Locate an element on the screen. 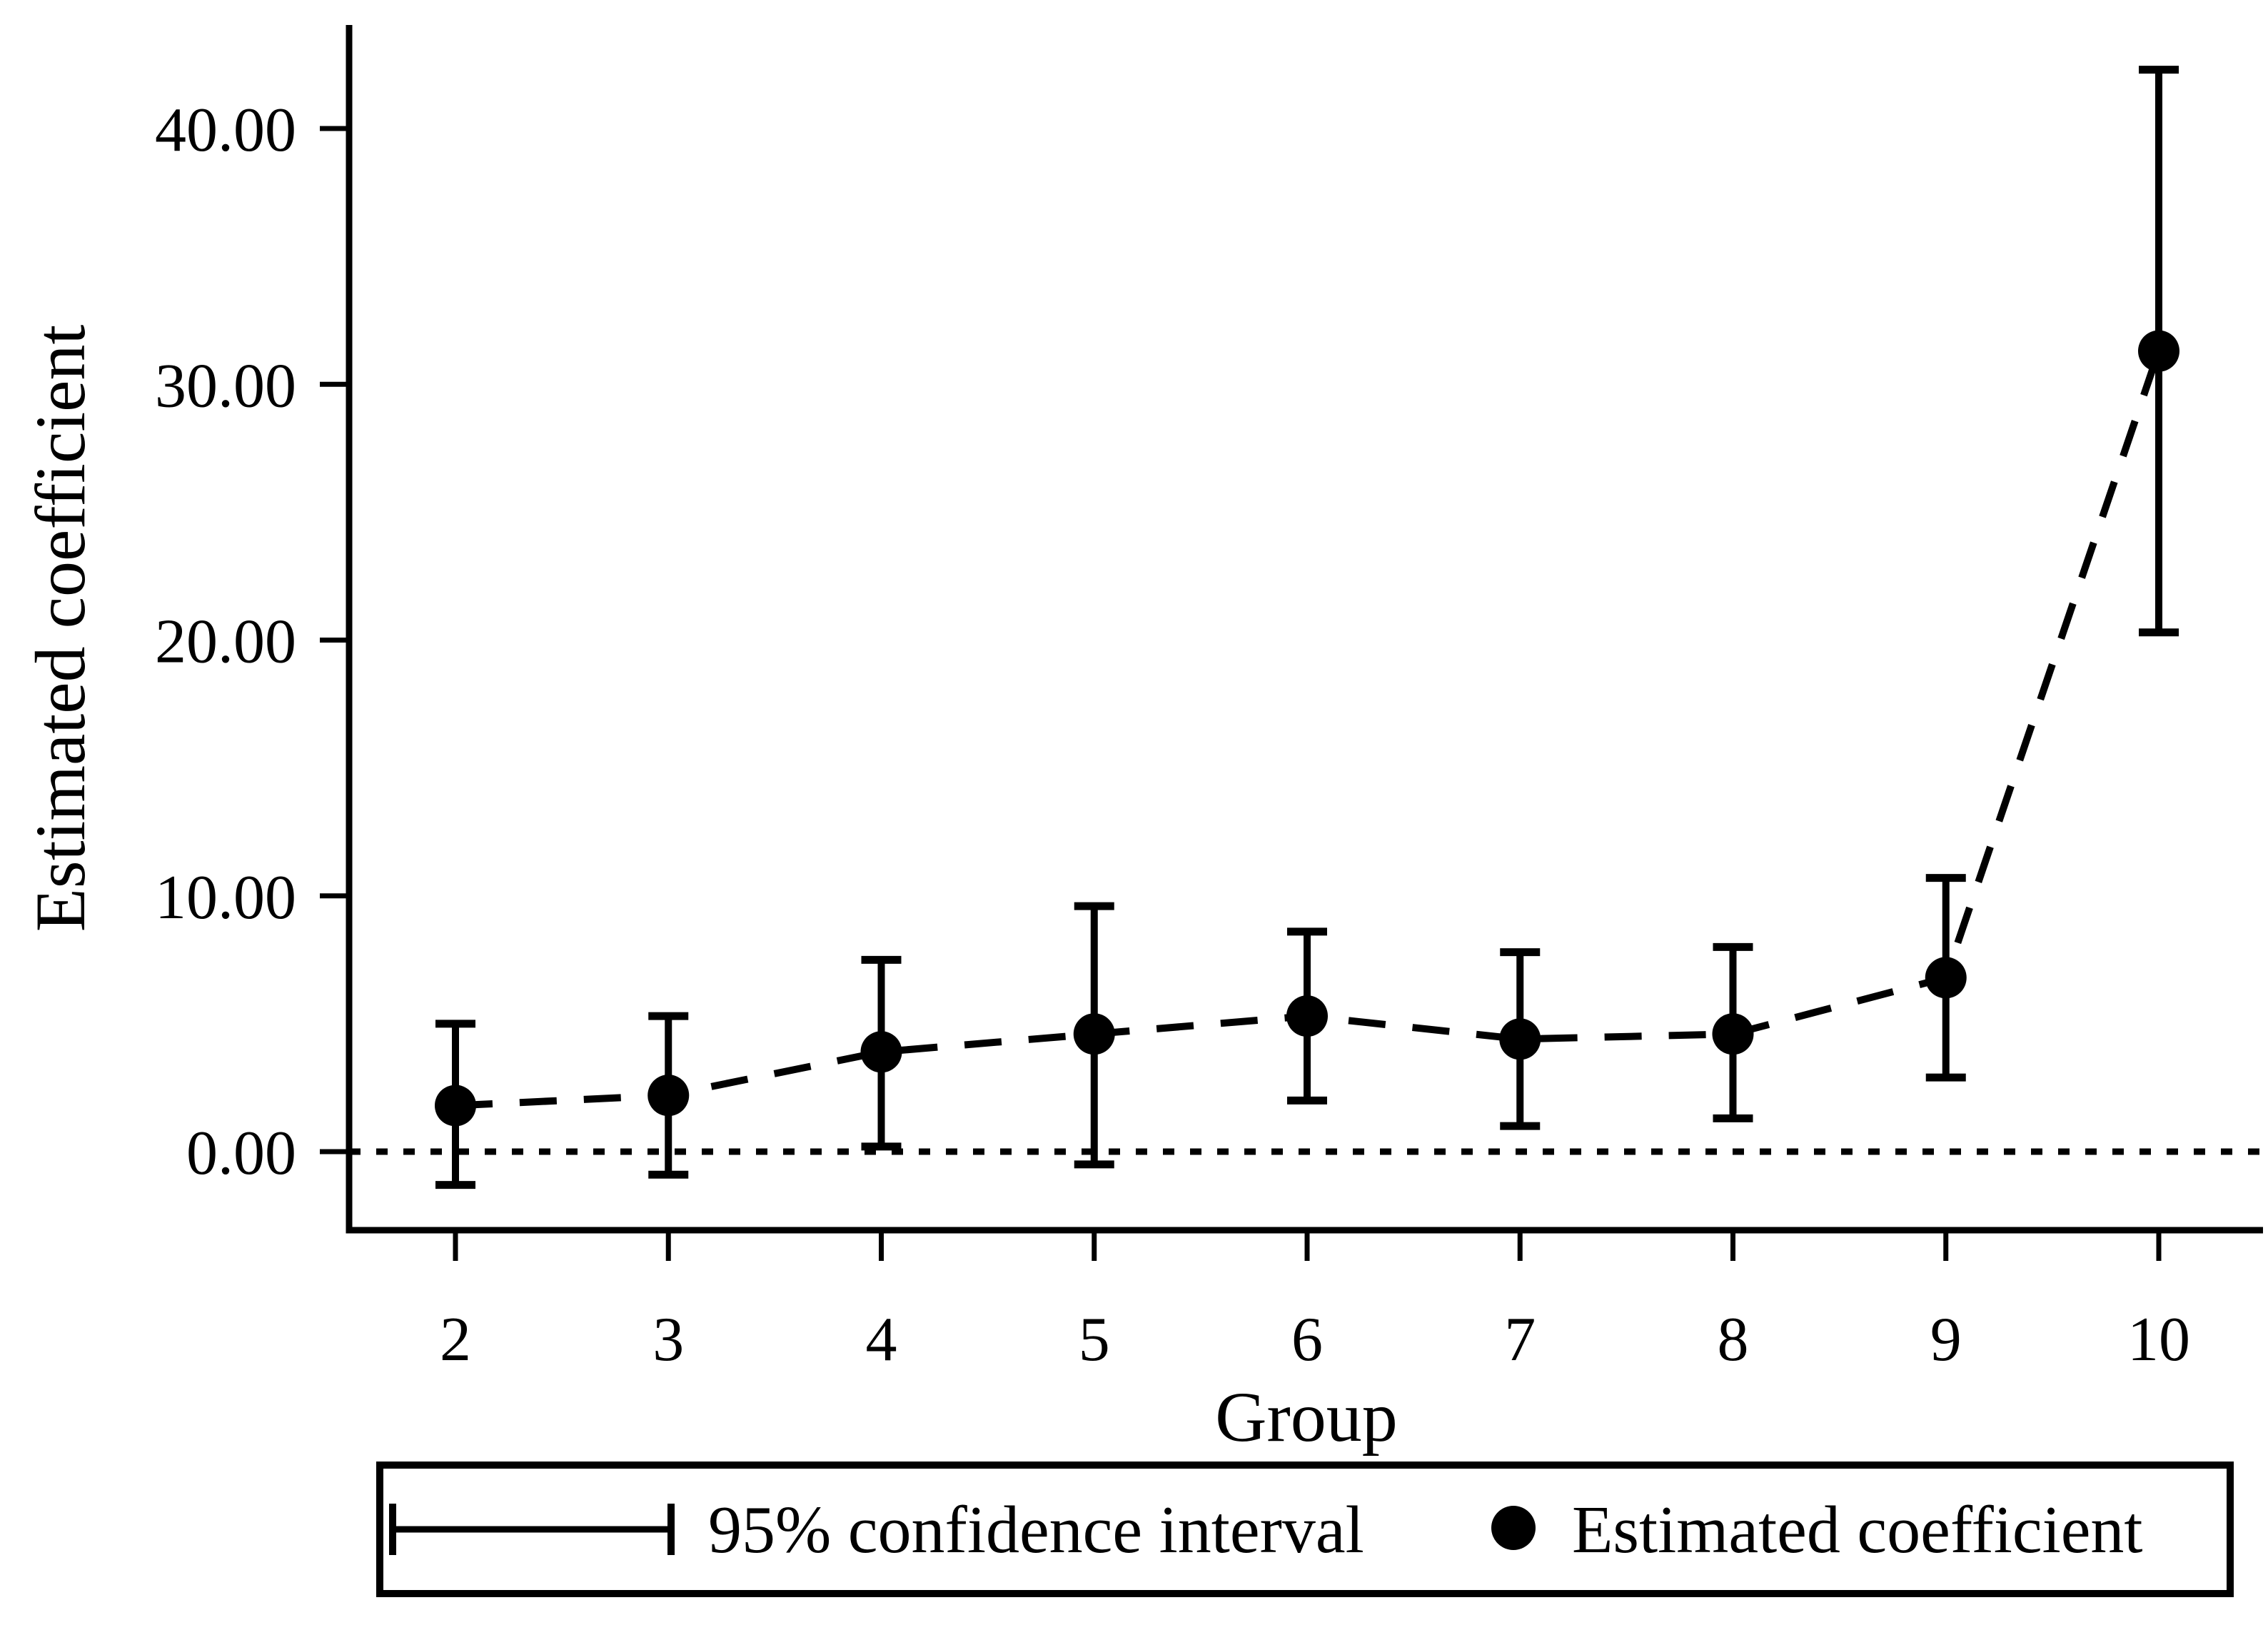 This screenshot has width=2268, height=1645. legend-ci-symbol is located at coordinates (532, 1529).